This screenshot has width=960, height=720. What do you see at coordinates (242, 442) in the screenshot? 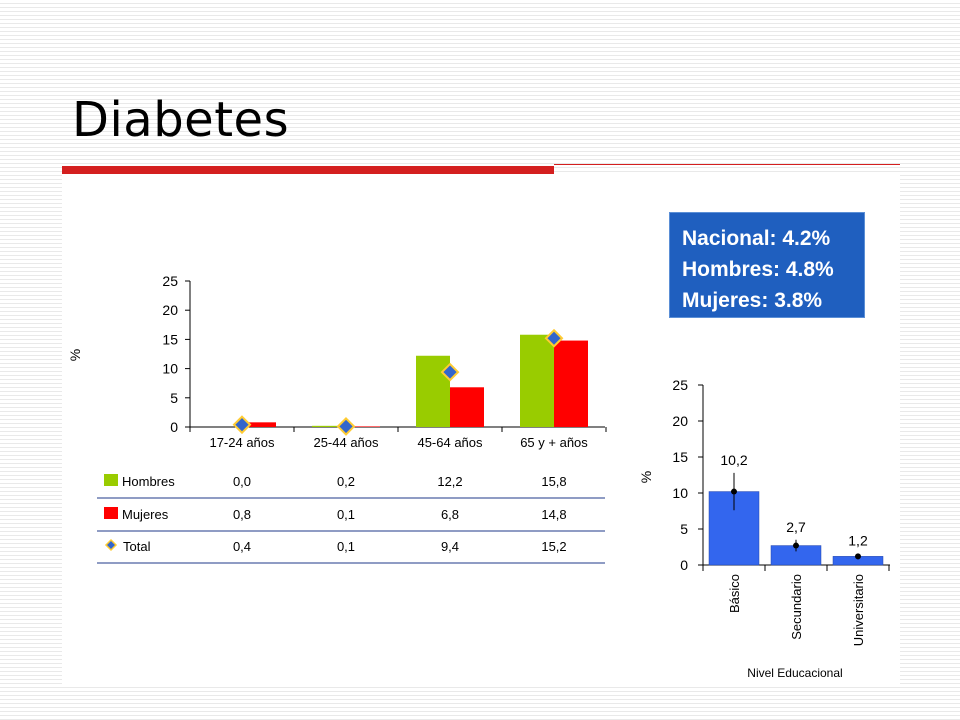
I see `age-chart-category-label: 17-24 años` at bounding box center [242, 442].